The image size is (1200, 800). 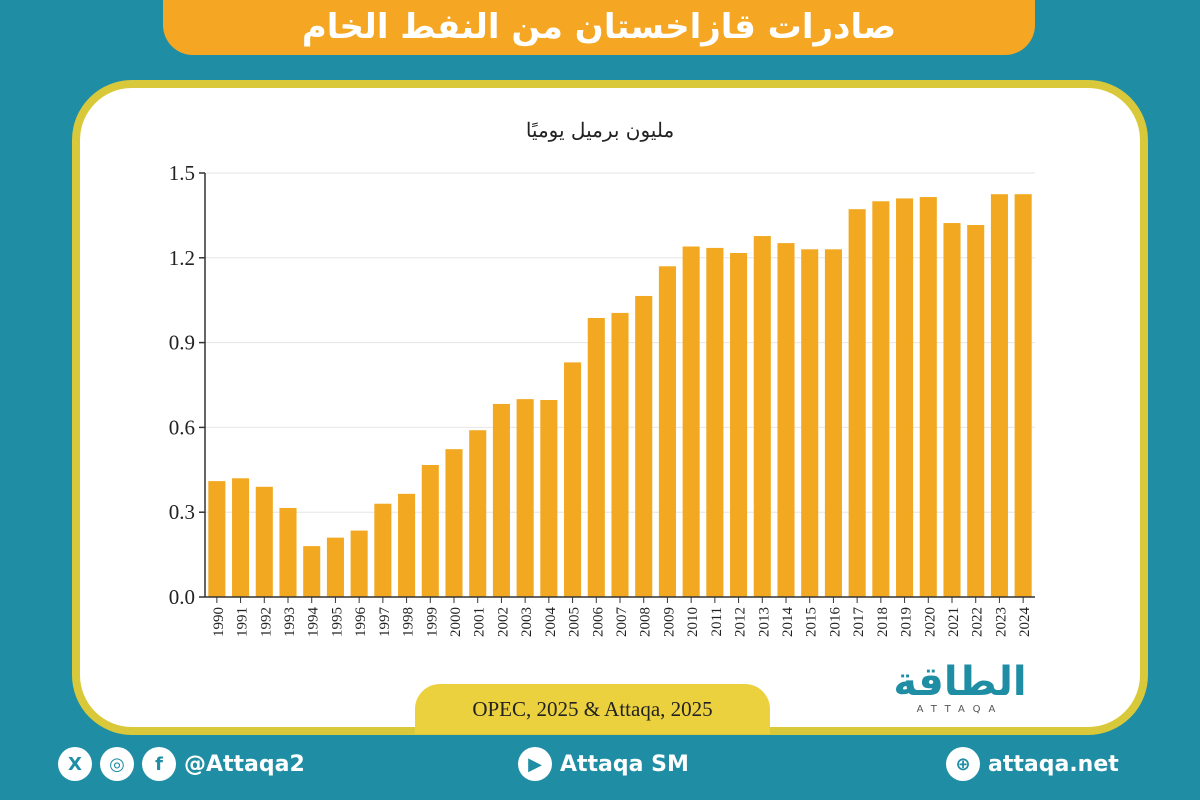 I want to click on bar-2000, so click(x=454, y=523).